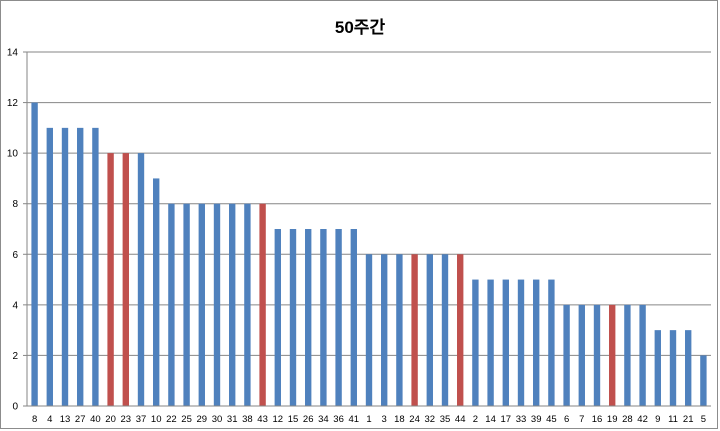 This screenshot has height=431, width=720. What do you see at coordinates (521, 419) in the screenshot?
I see `x-tick-label: 33` at bounding box center [521, 419].